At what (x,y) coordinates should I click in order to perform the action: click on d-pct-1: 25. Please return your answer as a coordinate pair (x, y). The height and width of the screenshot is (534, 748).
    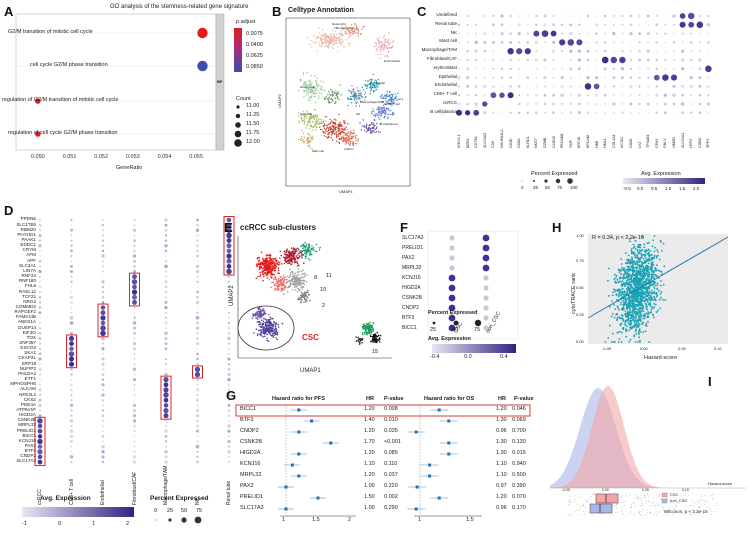
    Looking at the image, I should click on (170, 511).